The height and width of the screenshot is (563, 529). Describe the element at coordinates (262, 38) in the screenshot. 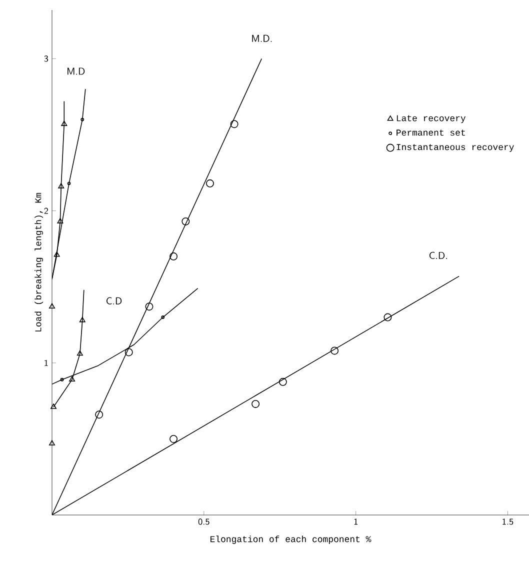

I see `annotation: M.D.` at that location.